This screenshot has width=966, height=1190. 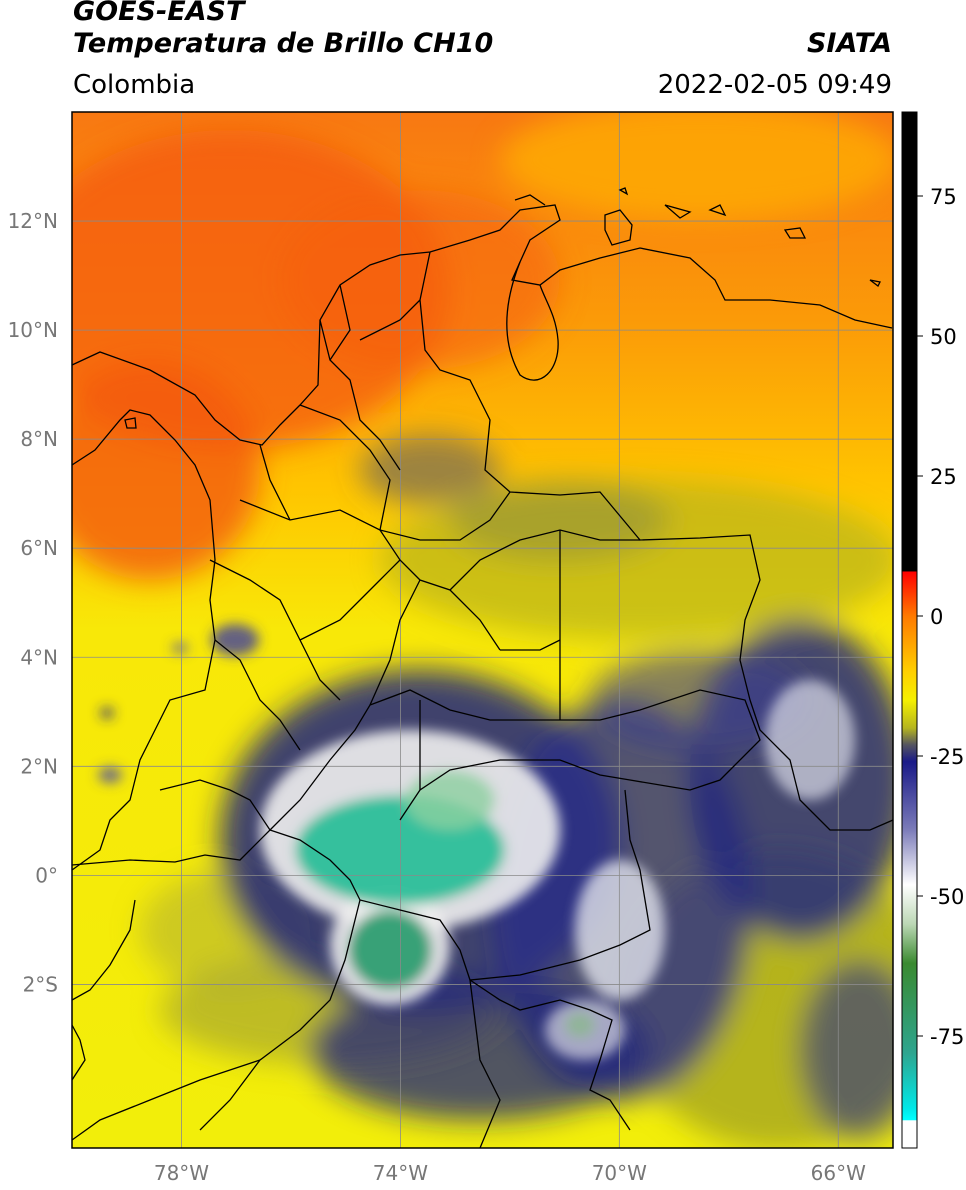 What do you see at coordinates (510, 1173) in the screenshot?
I see `longitude-labels: 78°W 74°W 70°W 66°W` at bounding box center [510, 1173].